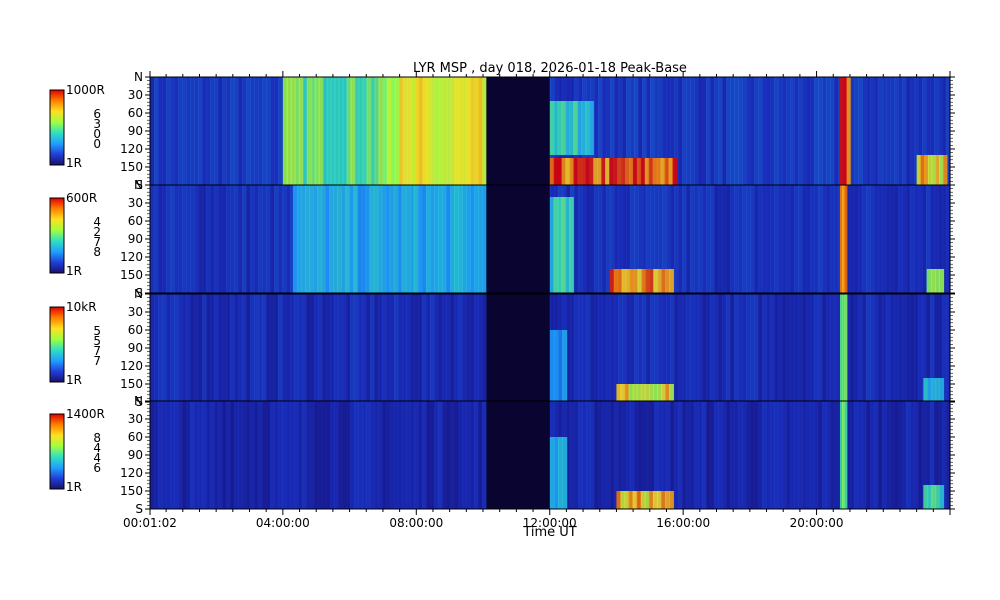 The image size is (1000, 600). What do you see at coordinates (518, 131) in the screenshot?
I see `data-gap` at bounding box center [518, 131].